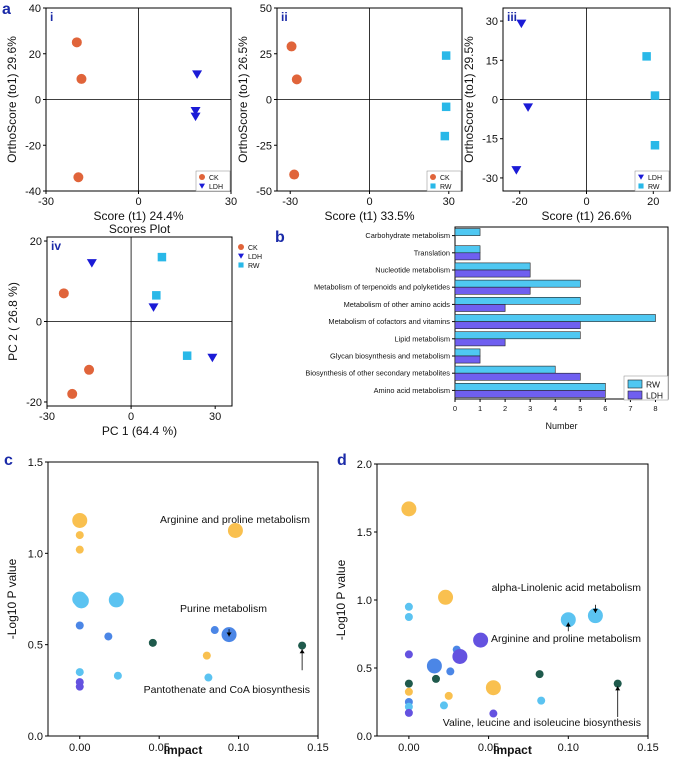  Describe the element at coordinates (412, 390) in the screenshot. I see `b-category-label: Amino acid metabolism` at that location.